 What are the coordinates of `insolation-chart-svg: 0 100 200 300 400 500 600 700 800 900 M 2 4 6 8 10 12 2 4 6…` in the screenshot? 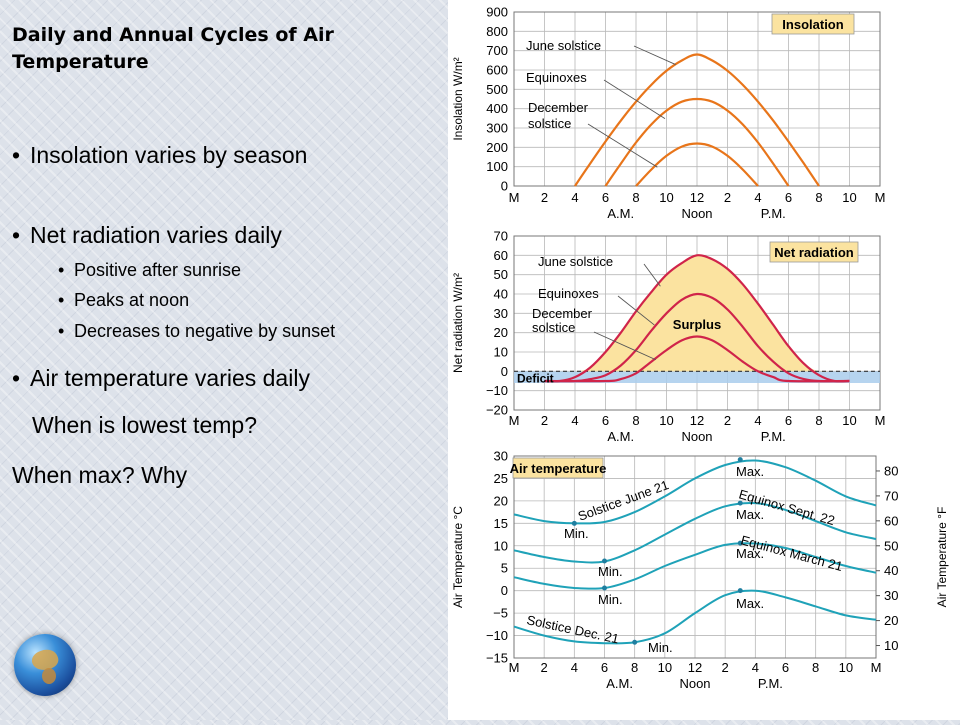 It's located at (668, 113).